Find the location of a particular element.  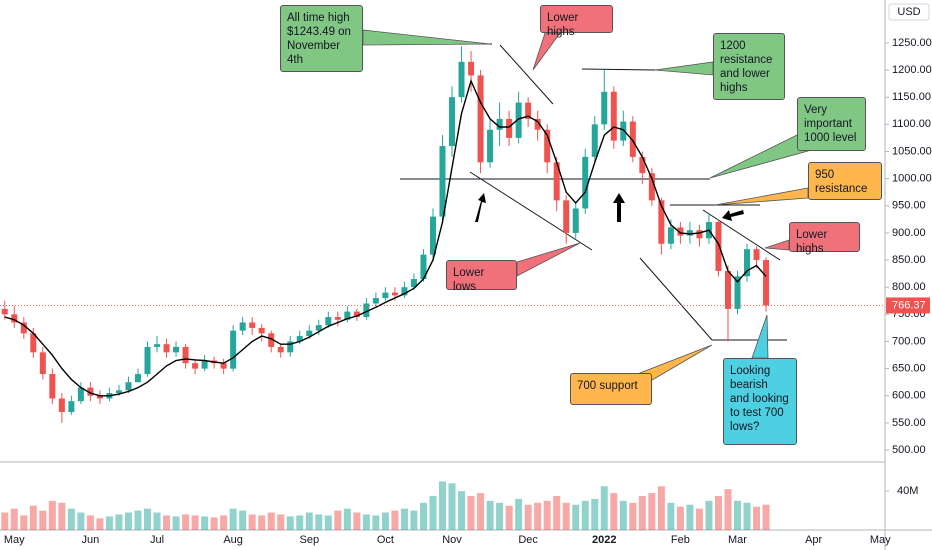

x-tick-label: Nov is located at coordinates (452, 540).